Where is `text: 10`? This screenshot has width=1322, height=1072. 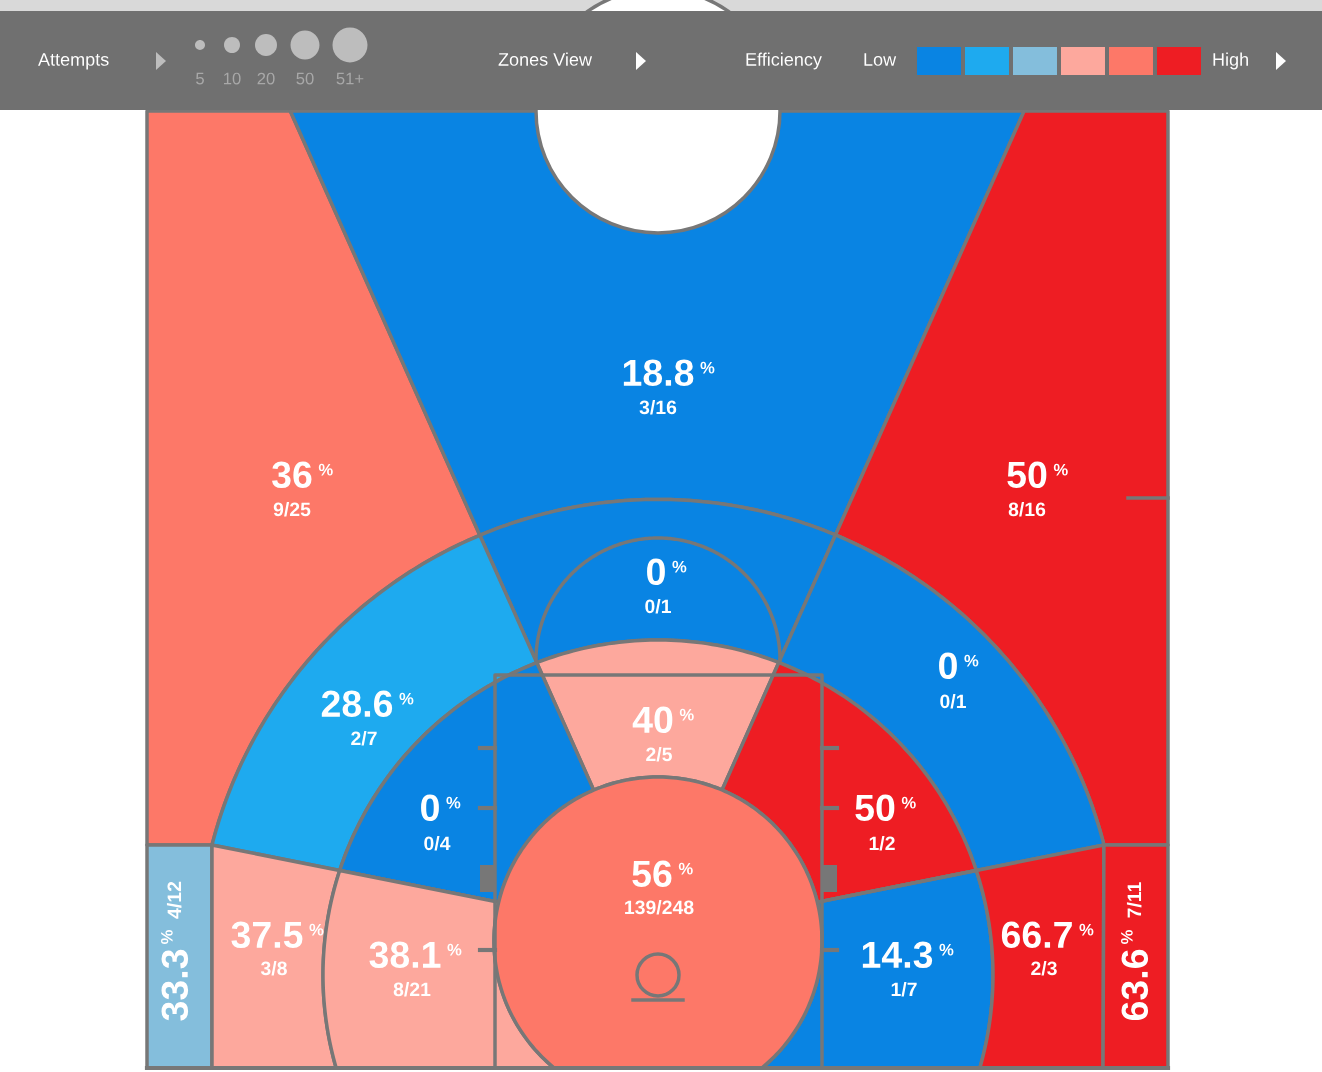 text: 10 is located at coordinates (232, 78).